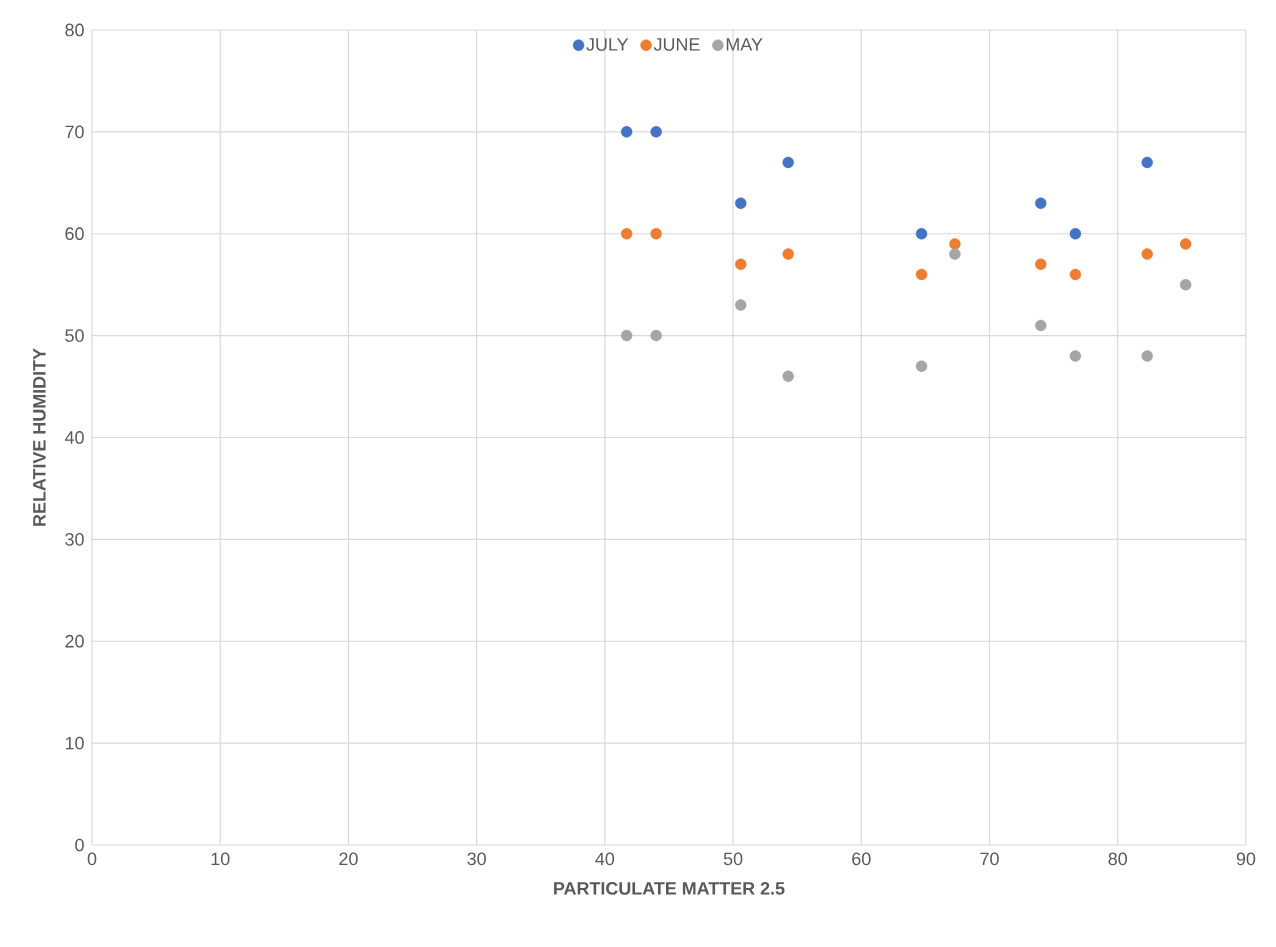  What do you see at coordinates (605, 859) in the screenshot?
I see `x-tick-label: 40` at bounding box center [605, 859].